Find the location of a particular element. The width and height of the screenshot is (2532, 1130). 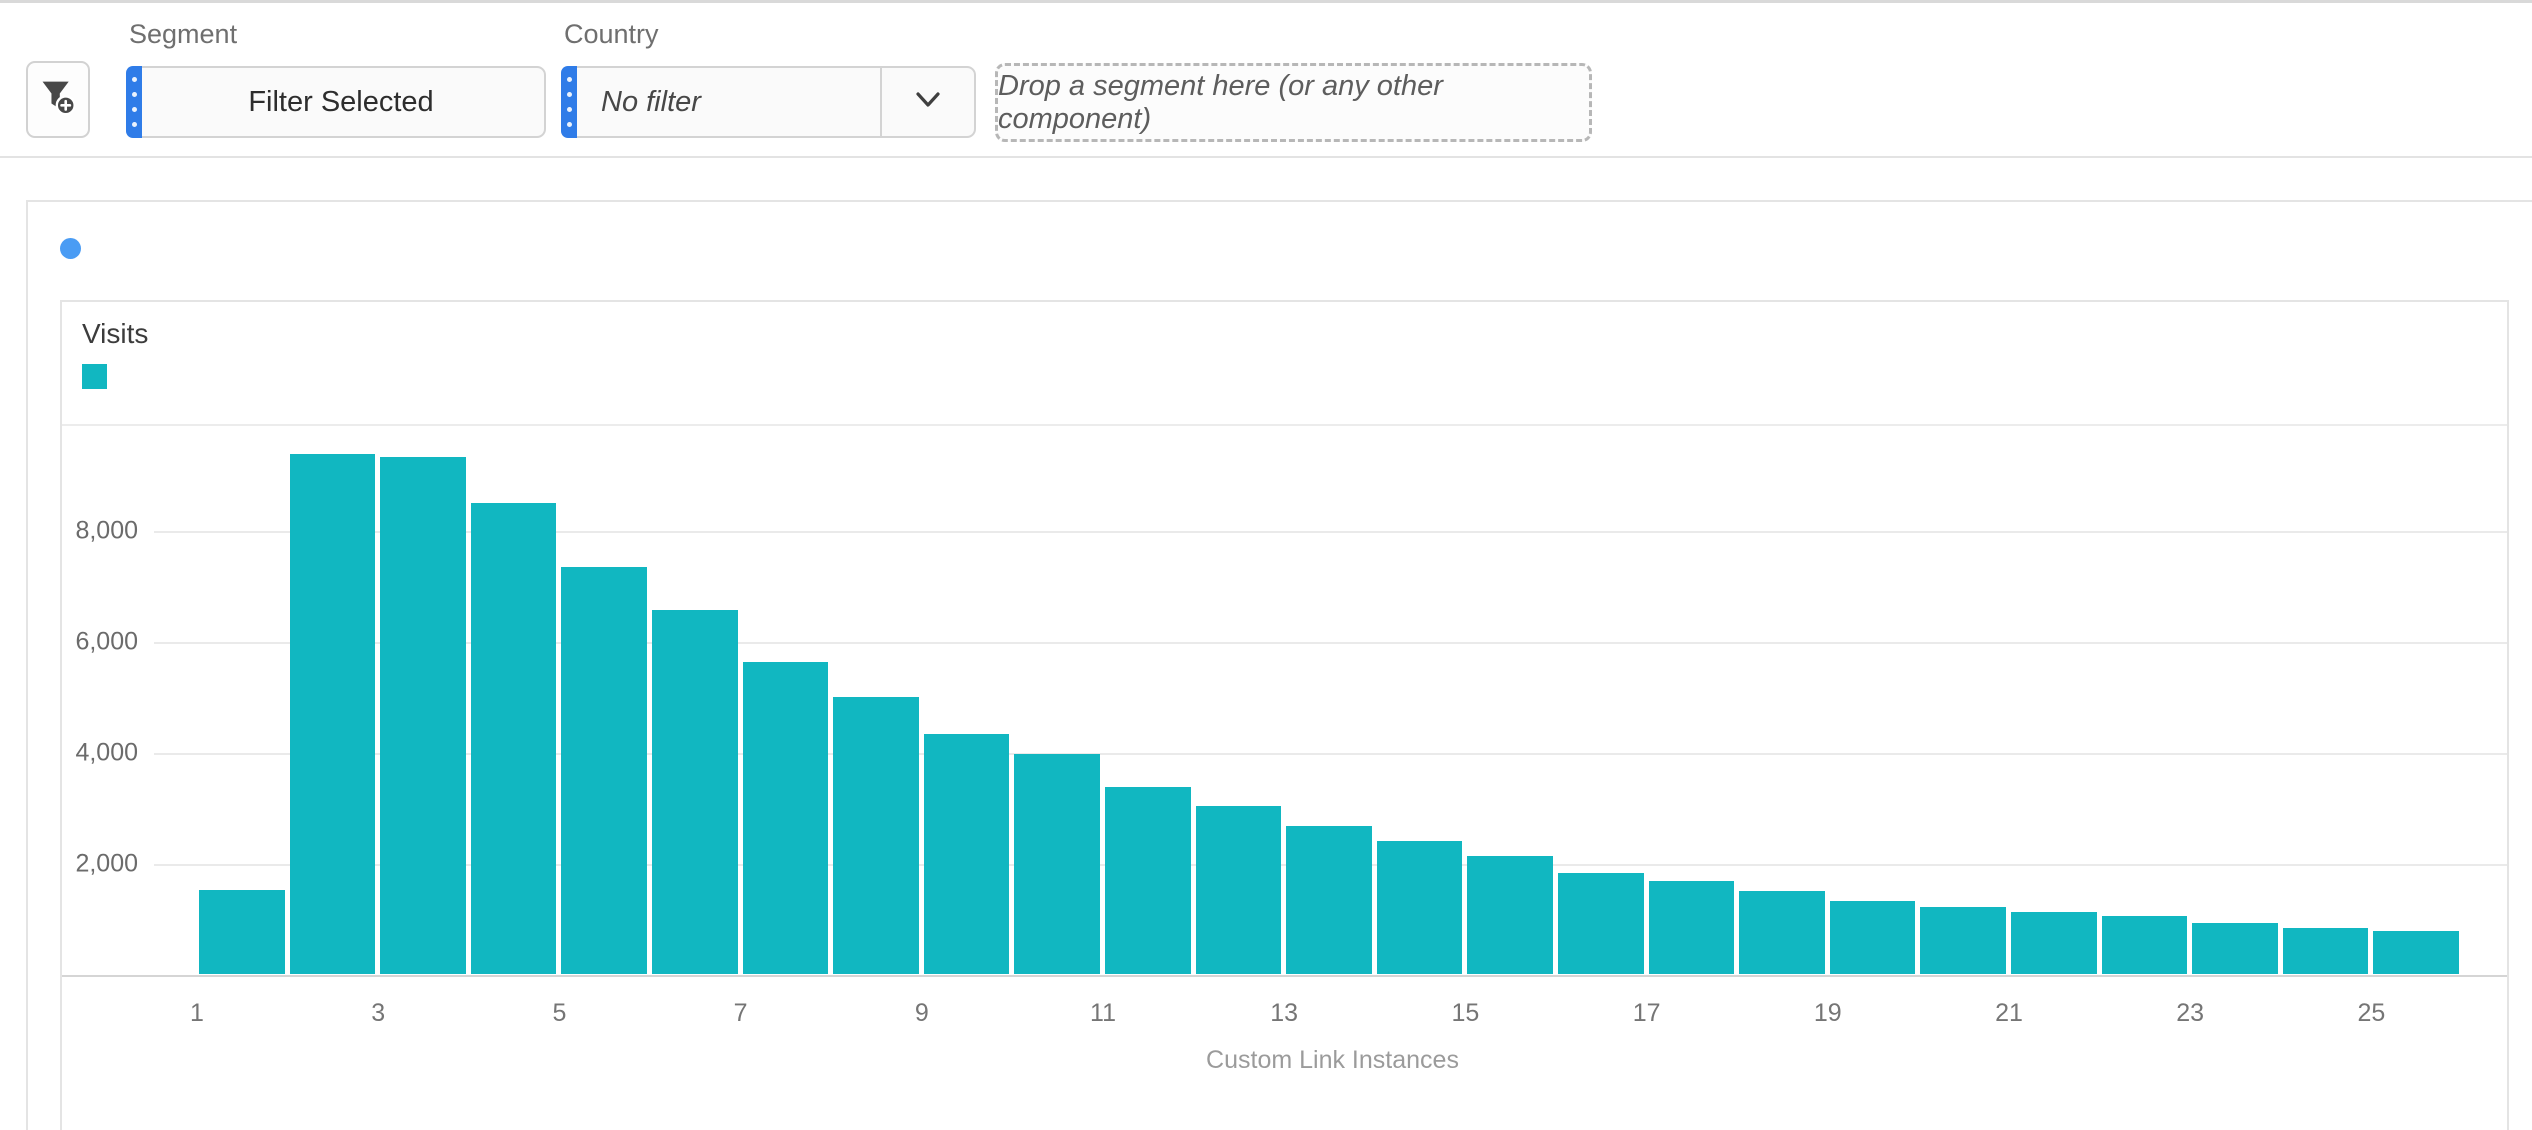

segment-filter-value: Filter Selected is located at coordinates (341, 101).